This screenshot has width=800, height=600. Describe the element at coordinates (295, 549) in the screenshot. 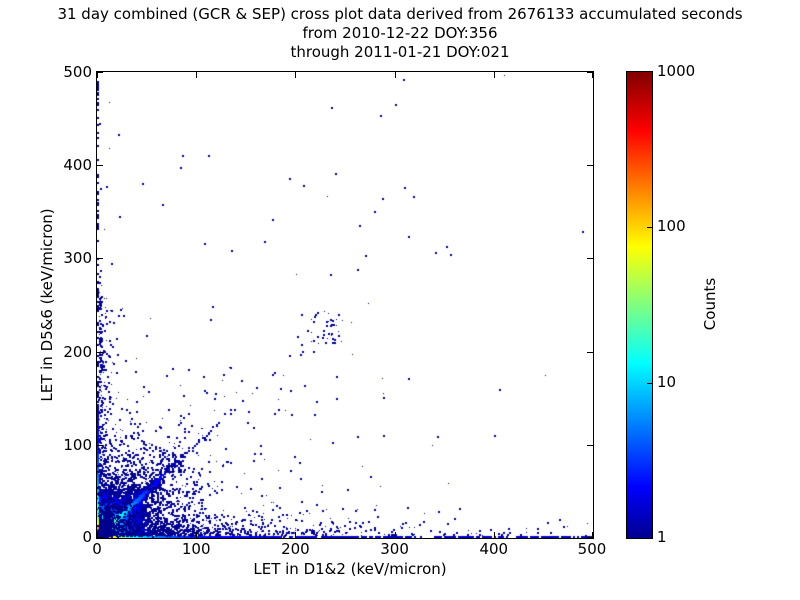

I see `x-tick-label: 200` at that location.